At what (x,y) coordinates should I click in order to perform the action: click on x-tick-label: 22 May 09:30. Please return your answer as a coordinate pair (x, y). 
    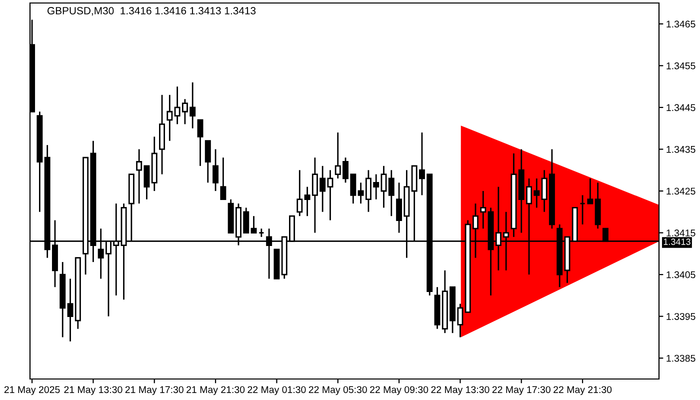
    Looking at the image, I should click on (399, 391).